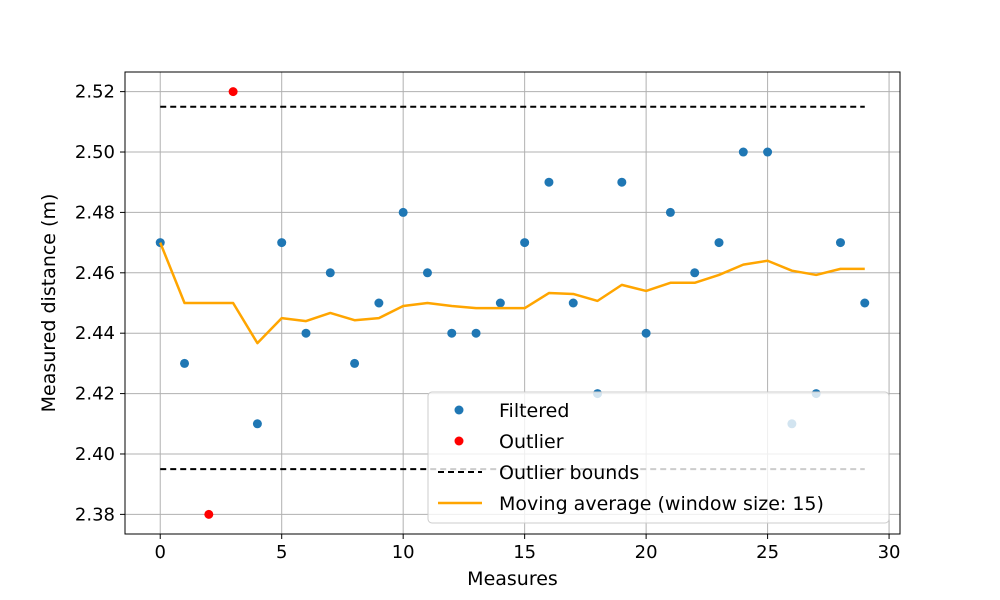 This screenshot has width=1000, height=600. Describe the element at coordinates (403, 552) in the screenshot. I see `x-tick-label: 10` at that location.